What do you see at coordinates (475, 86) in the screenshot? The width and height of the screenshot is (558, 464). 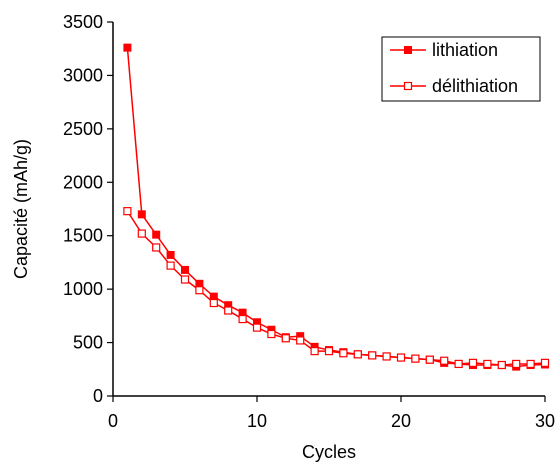 I see `legend-label-delithiation: délithiation` at bounding box center [475, 86].